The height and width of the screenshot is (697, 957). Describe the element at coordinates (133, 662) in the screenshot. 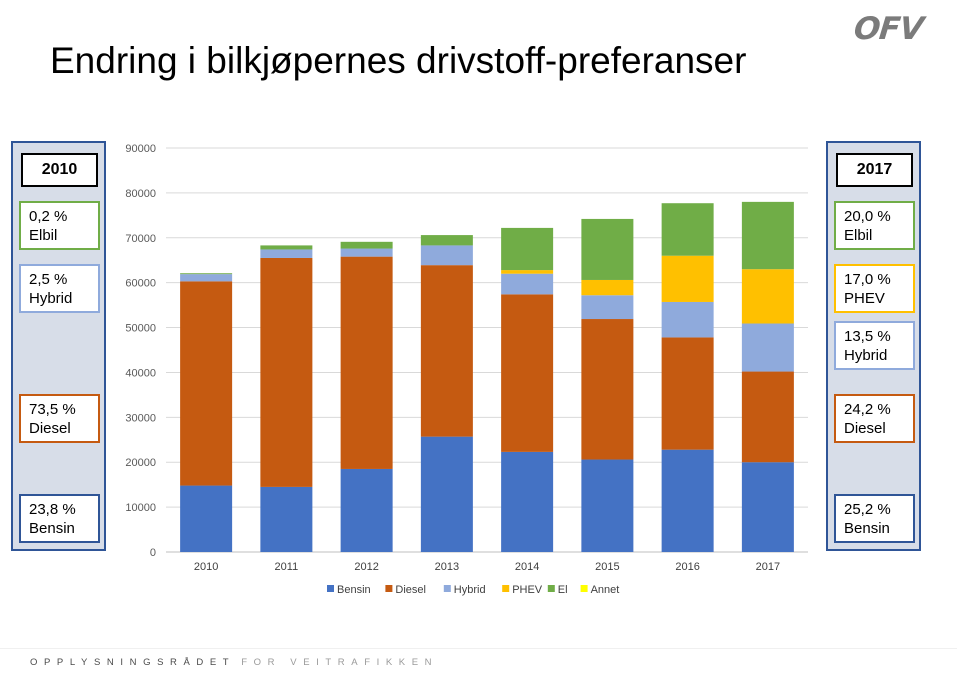

I see `footer-org-name: OPPLYSNINGSRÅDET` at that location.